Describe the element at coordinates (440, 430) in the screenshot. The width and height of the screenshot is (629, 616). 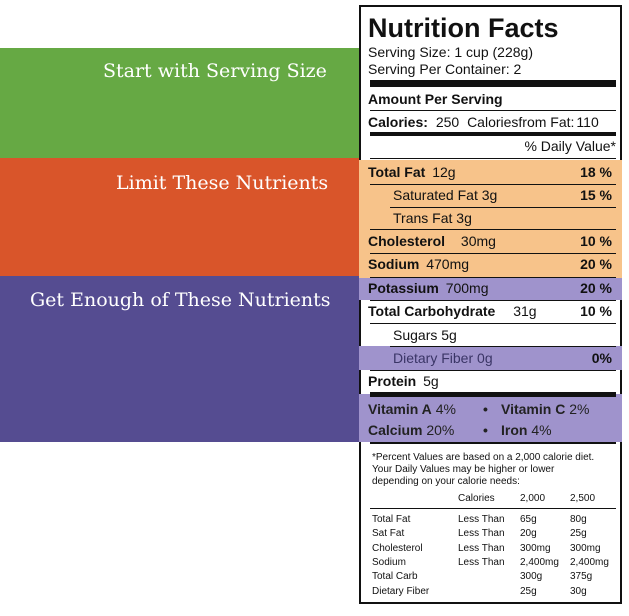
I see `calcium-value: 20%` at that location.